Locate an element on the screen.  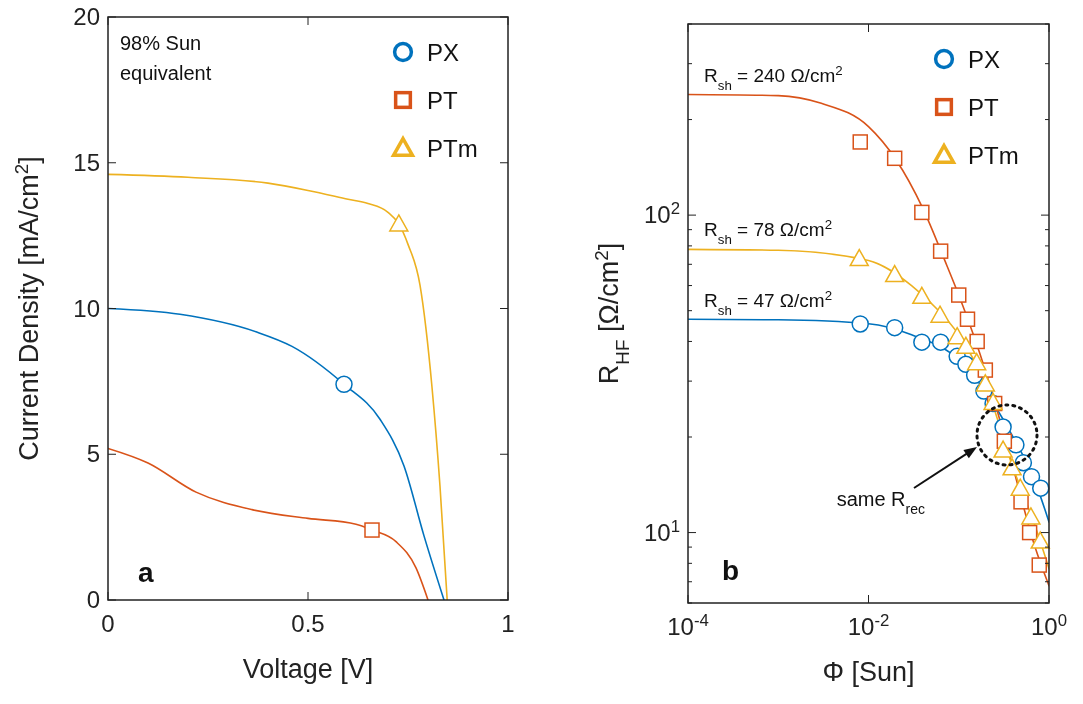
y-tick-label: 10 is located at coordinates (86, 308).